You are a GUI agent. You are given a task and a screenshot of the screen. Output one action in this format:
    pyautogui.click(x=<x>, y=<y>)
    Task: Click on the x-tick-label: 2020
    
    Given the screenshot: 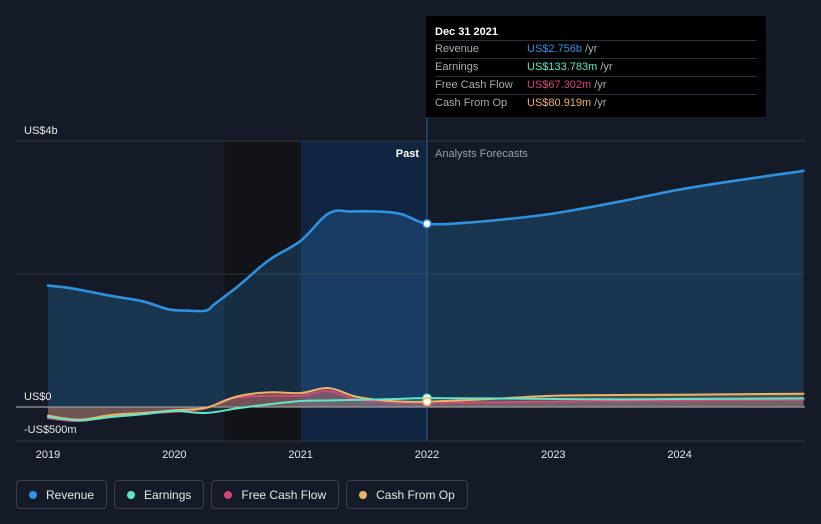 What is the action you would take?
    pyautogui.click(x=174, y=455)
    